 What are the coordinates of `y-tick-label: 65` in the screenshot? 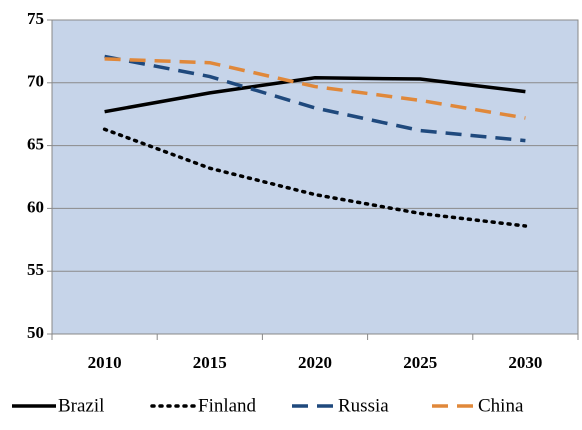 It's located at (35, 144).